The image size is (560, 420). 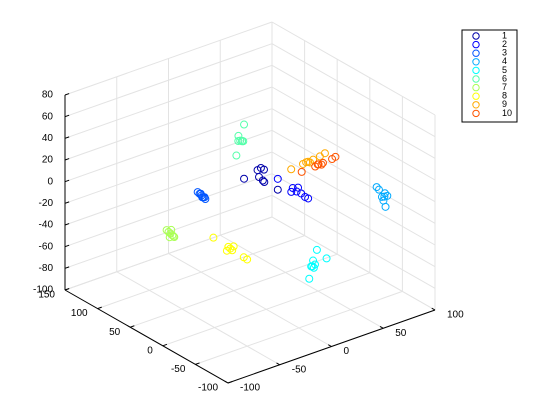 I want to click on z-tick-label: -100, so click(x=43, y=290).